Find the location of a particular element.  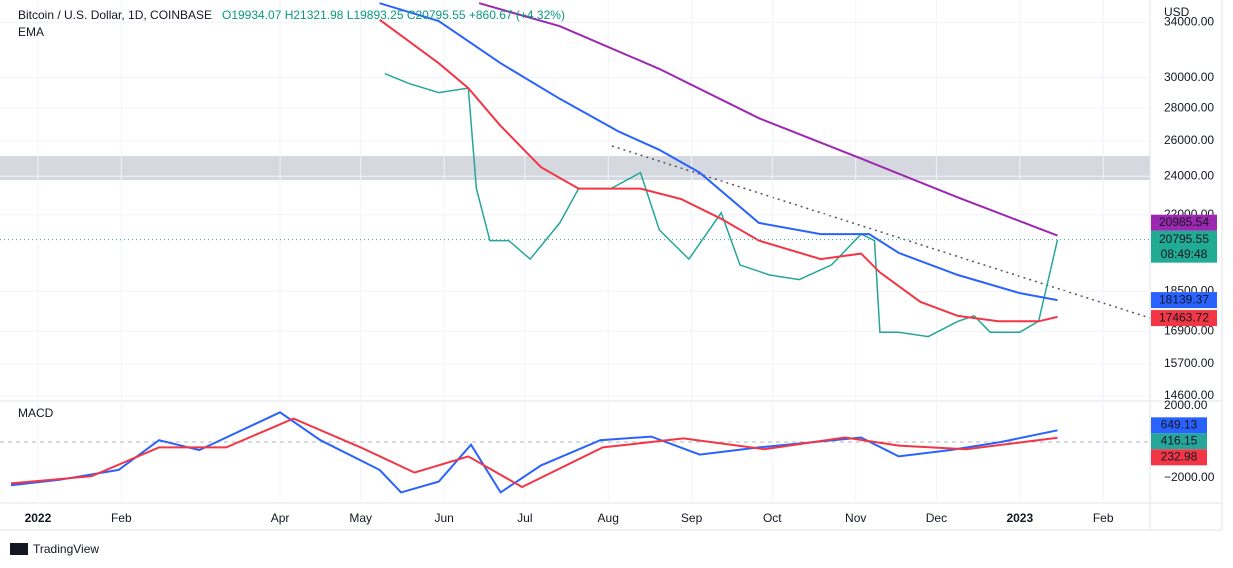

macd-title: MACD is located at coordinates (36, 413).